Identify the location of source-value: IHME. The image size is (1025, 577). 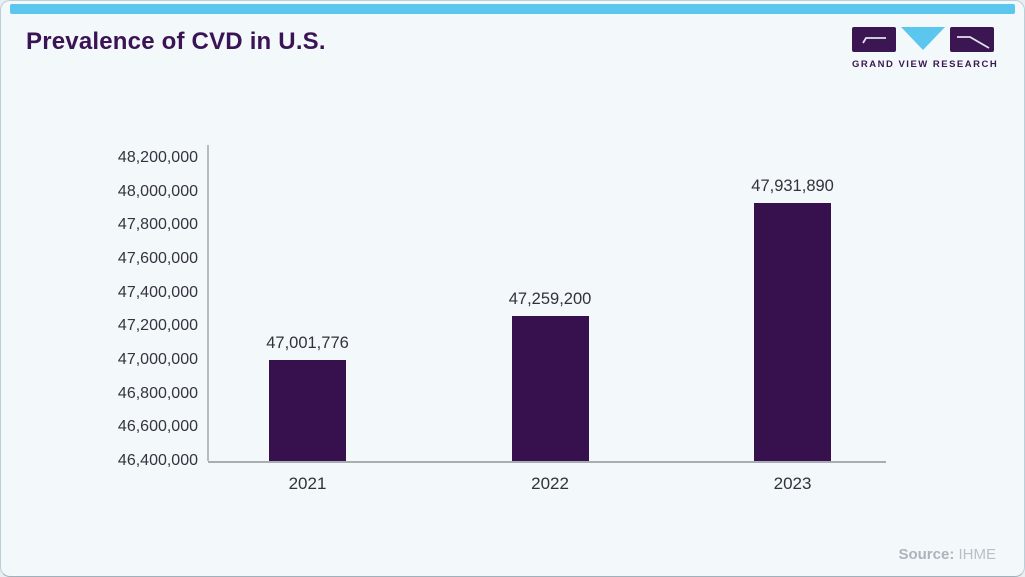
(977, 554).